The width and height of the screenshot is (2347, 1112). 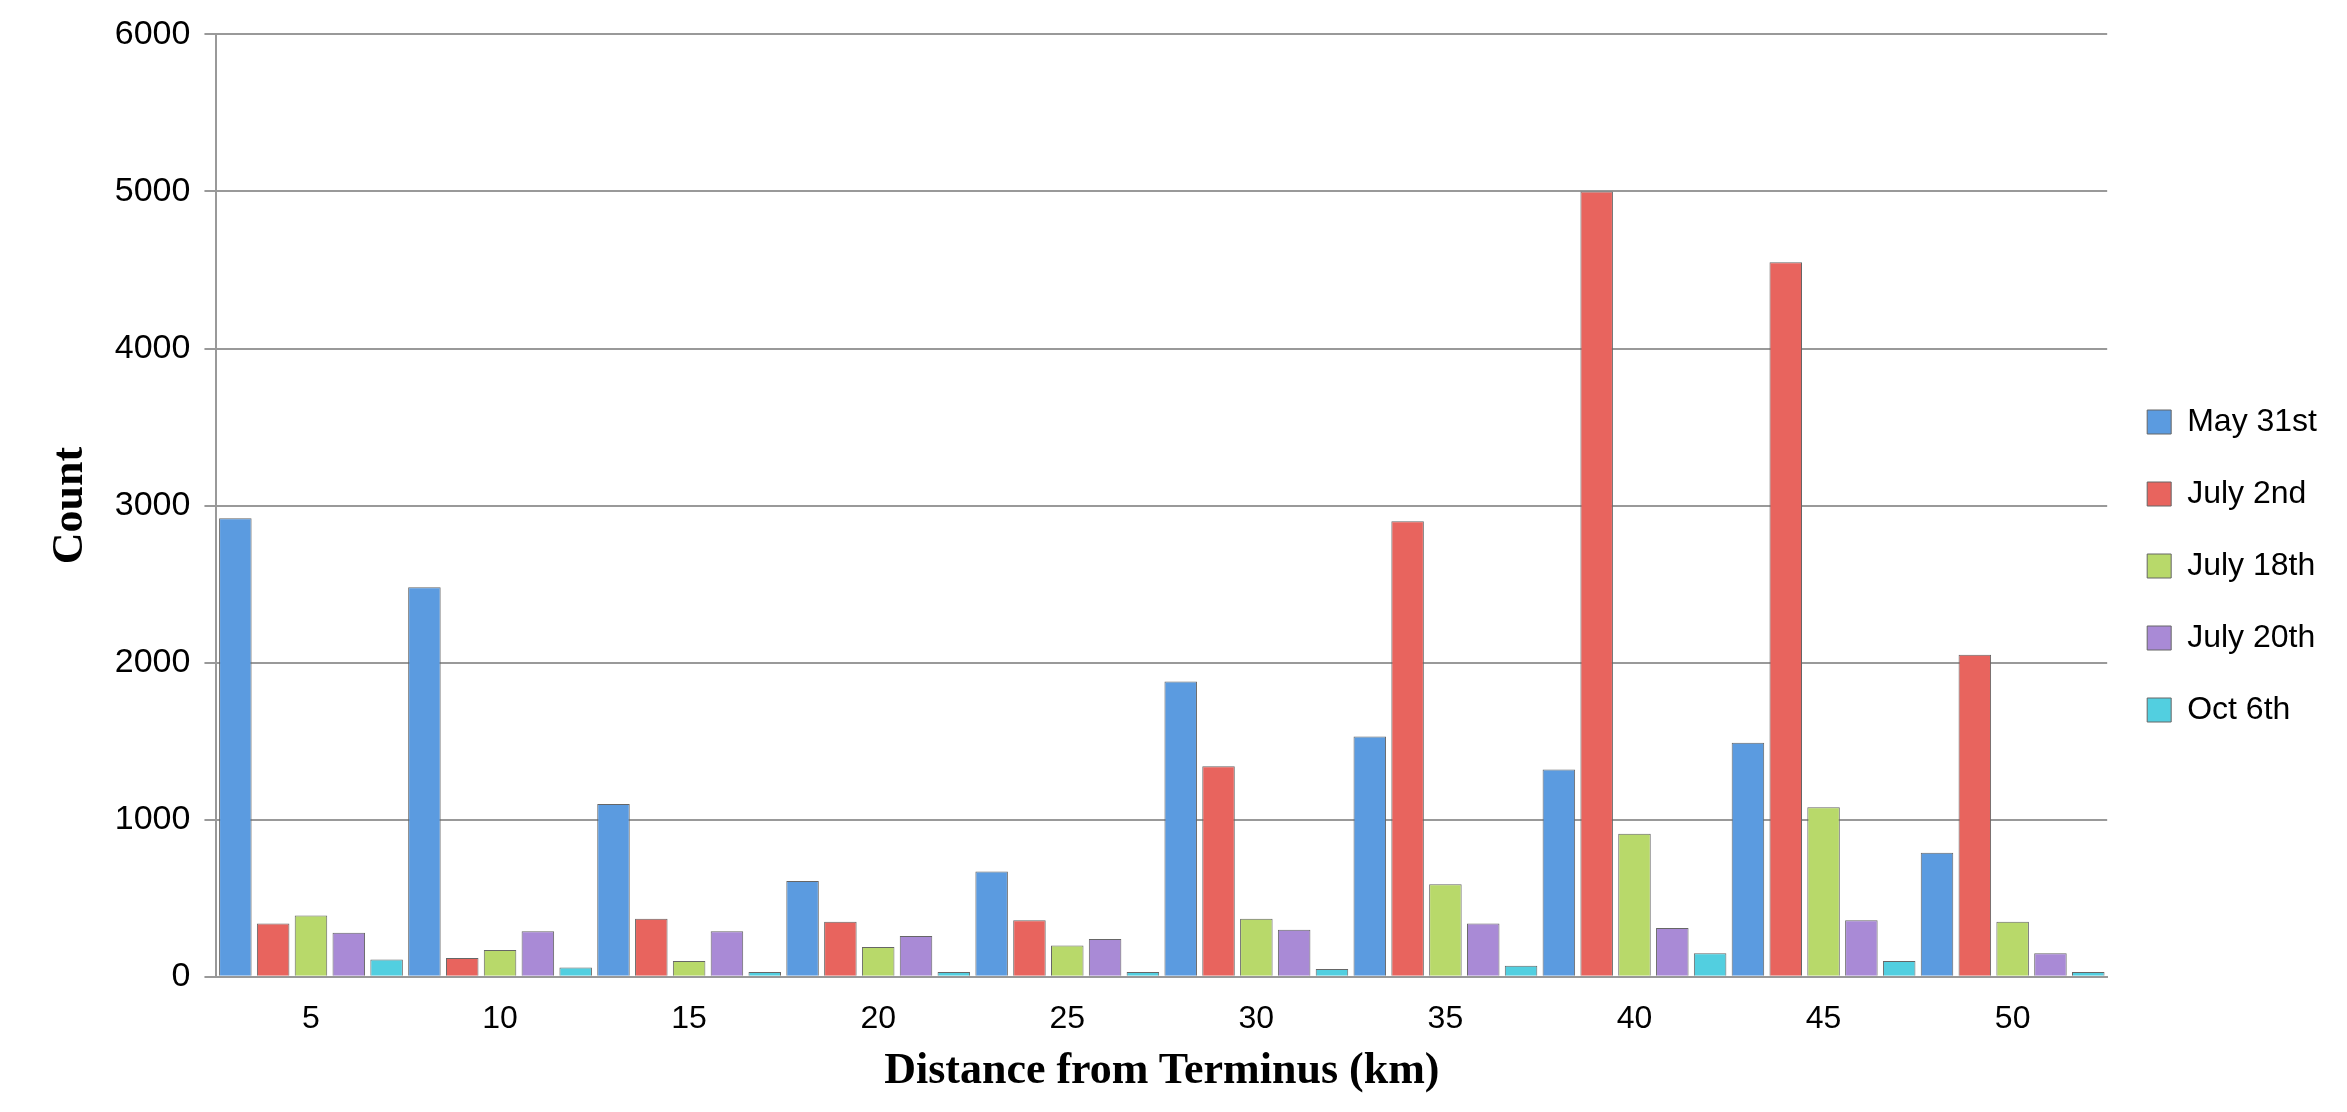 I want to click on y-axis-title: Count, so click(x=67, y=505).